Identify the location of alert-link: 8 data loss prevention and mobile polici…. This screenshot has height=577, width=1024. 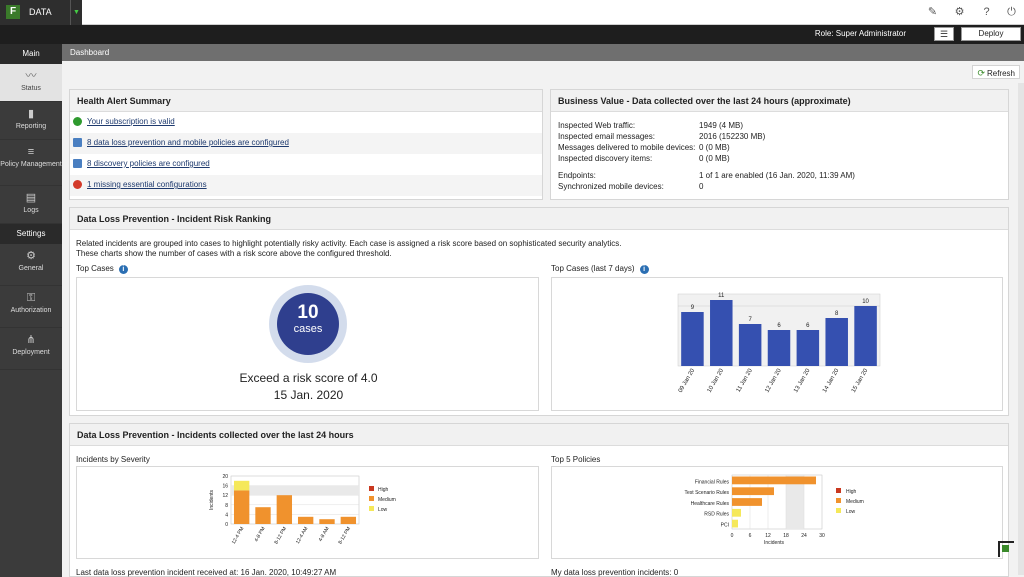
(188, 142).